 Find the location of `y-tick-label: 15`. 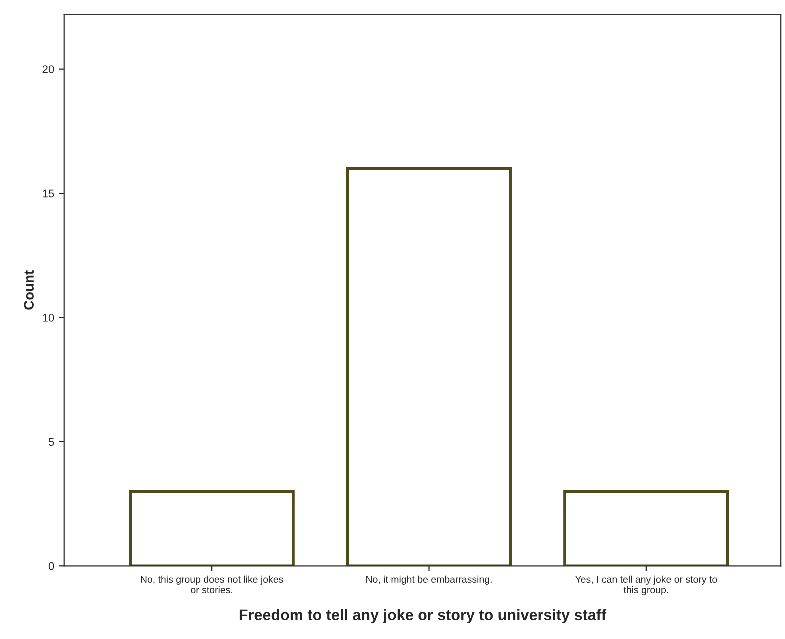

y-tick-label: 15 is located at coordinates (48, 194).